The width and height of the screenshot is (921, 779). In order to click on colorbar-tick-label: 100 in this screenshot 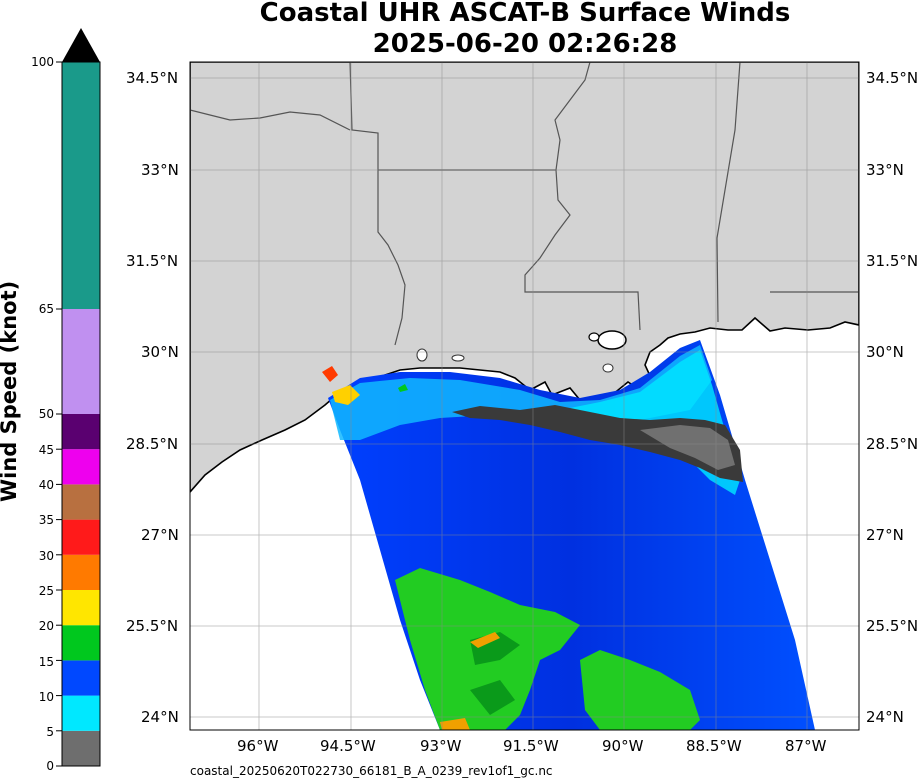, I will do `click(42, 62)`.